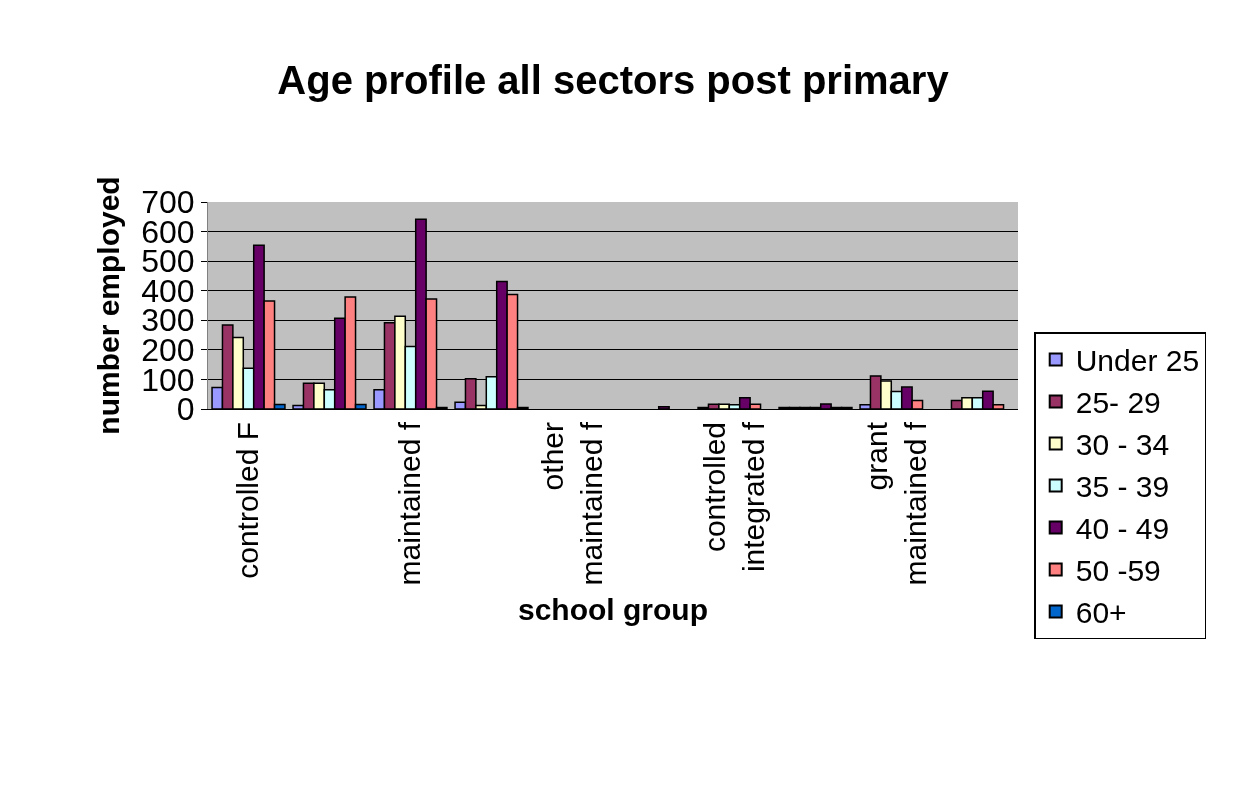 The image size is (1252, 798). Describe the element at coordinates (1122, 487) in the screenshot. I see `legend-label: 35 - 39` at that location.